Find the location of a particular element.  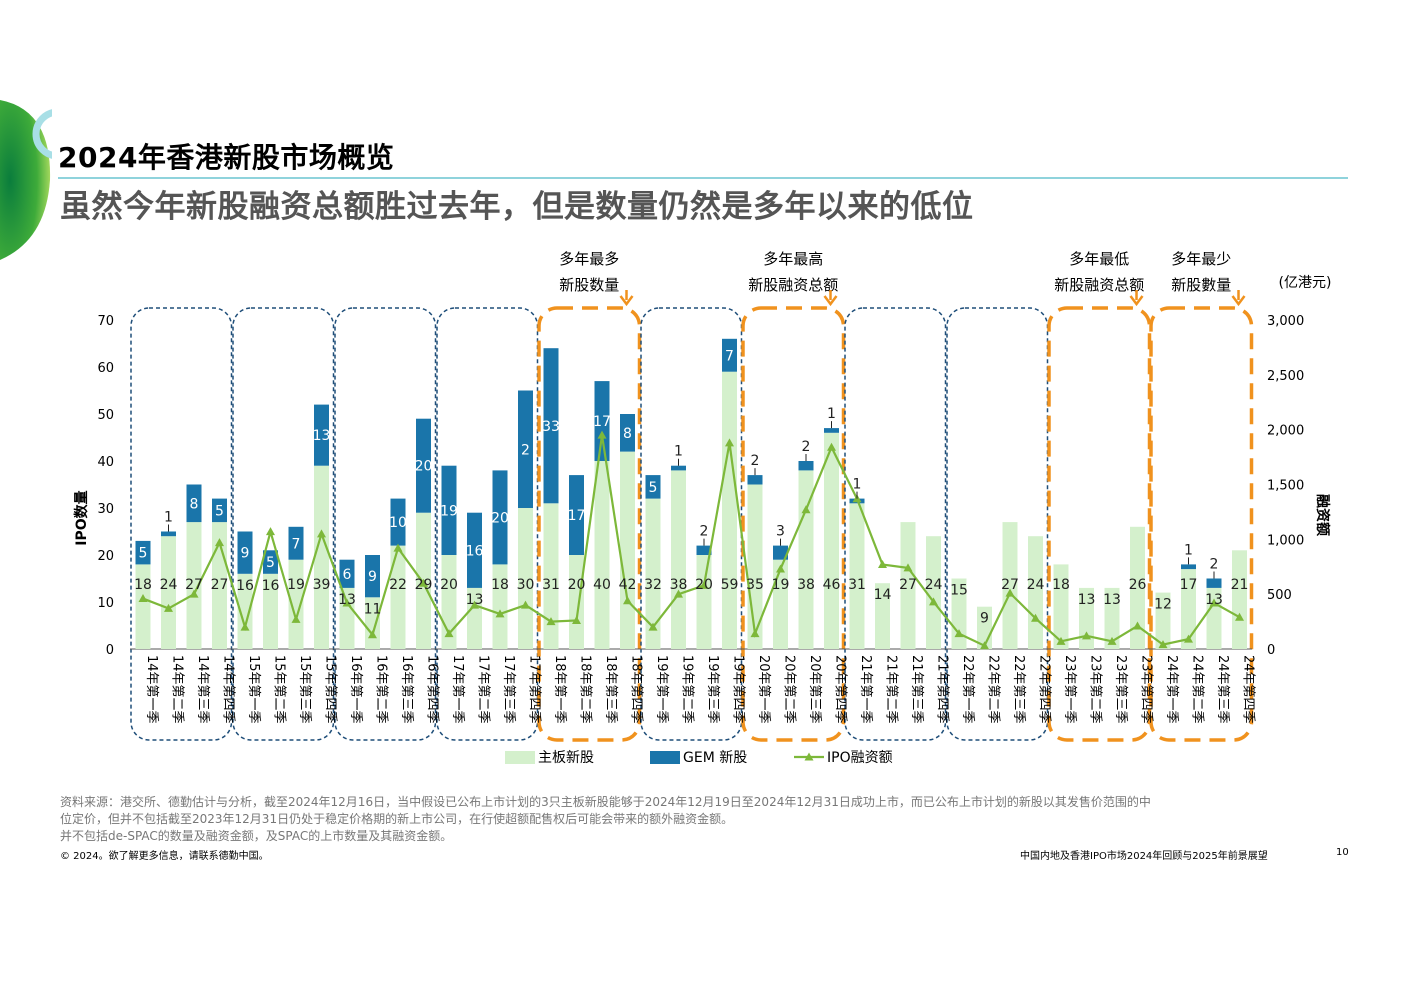

gem-bar-value-label: 7 is located at coordinates (729, 356).